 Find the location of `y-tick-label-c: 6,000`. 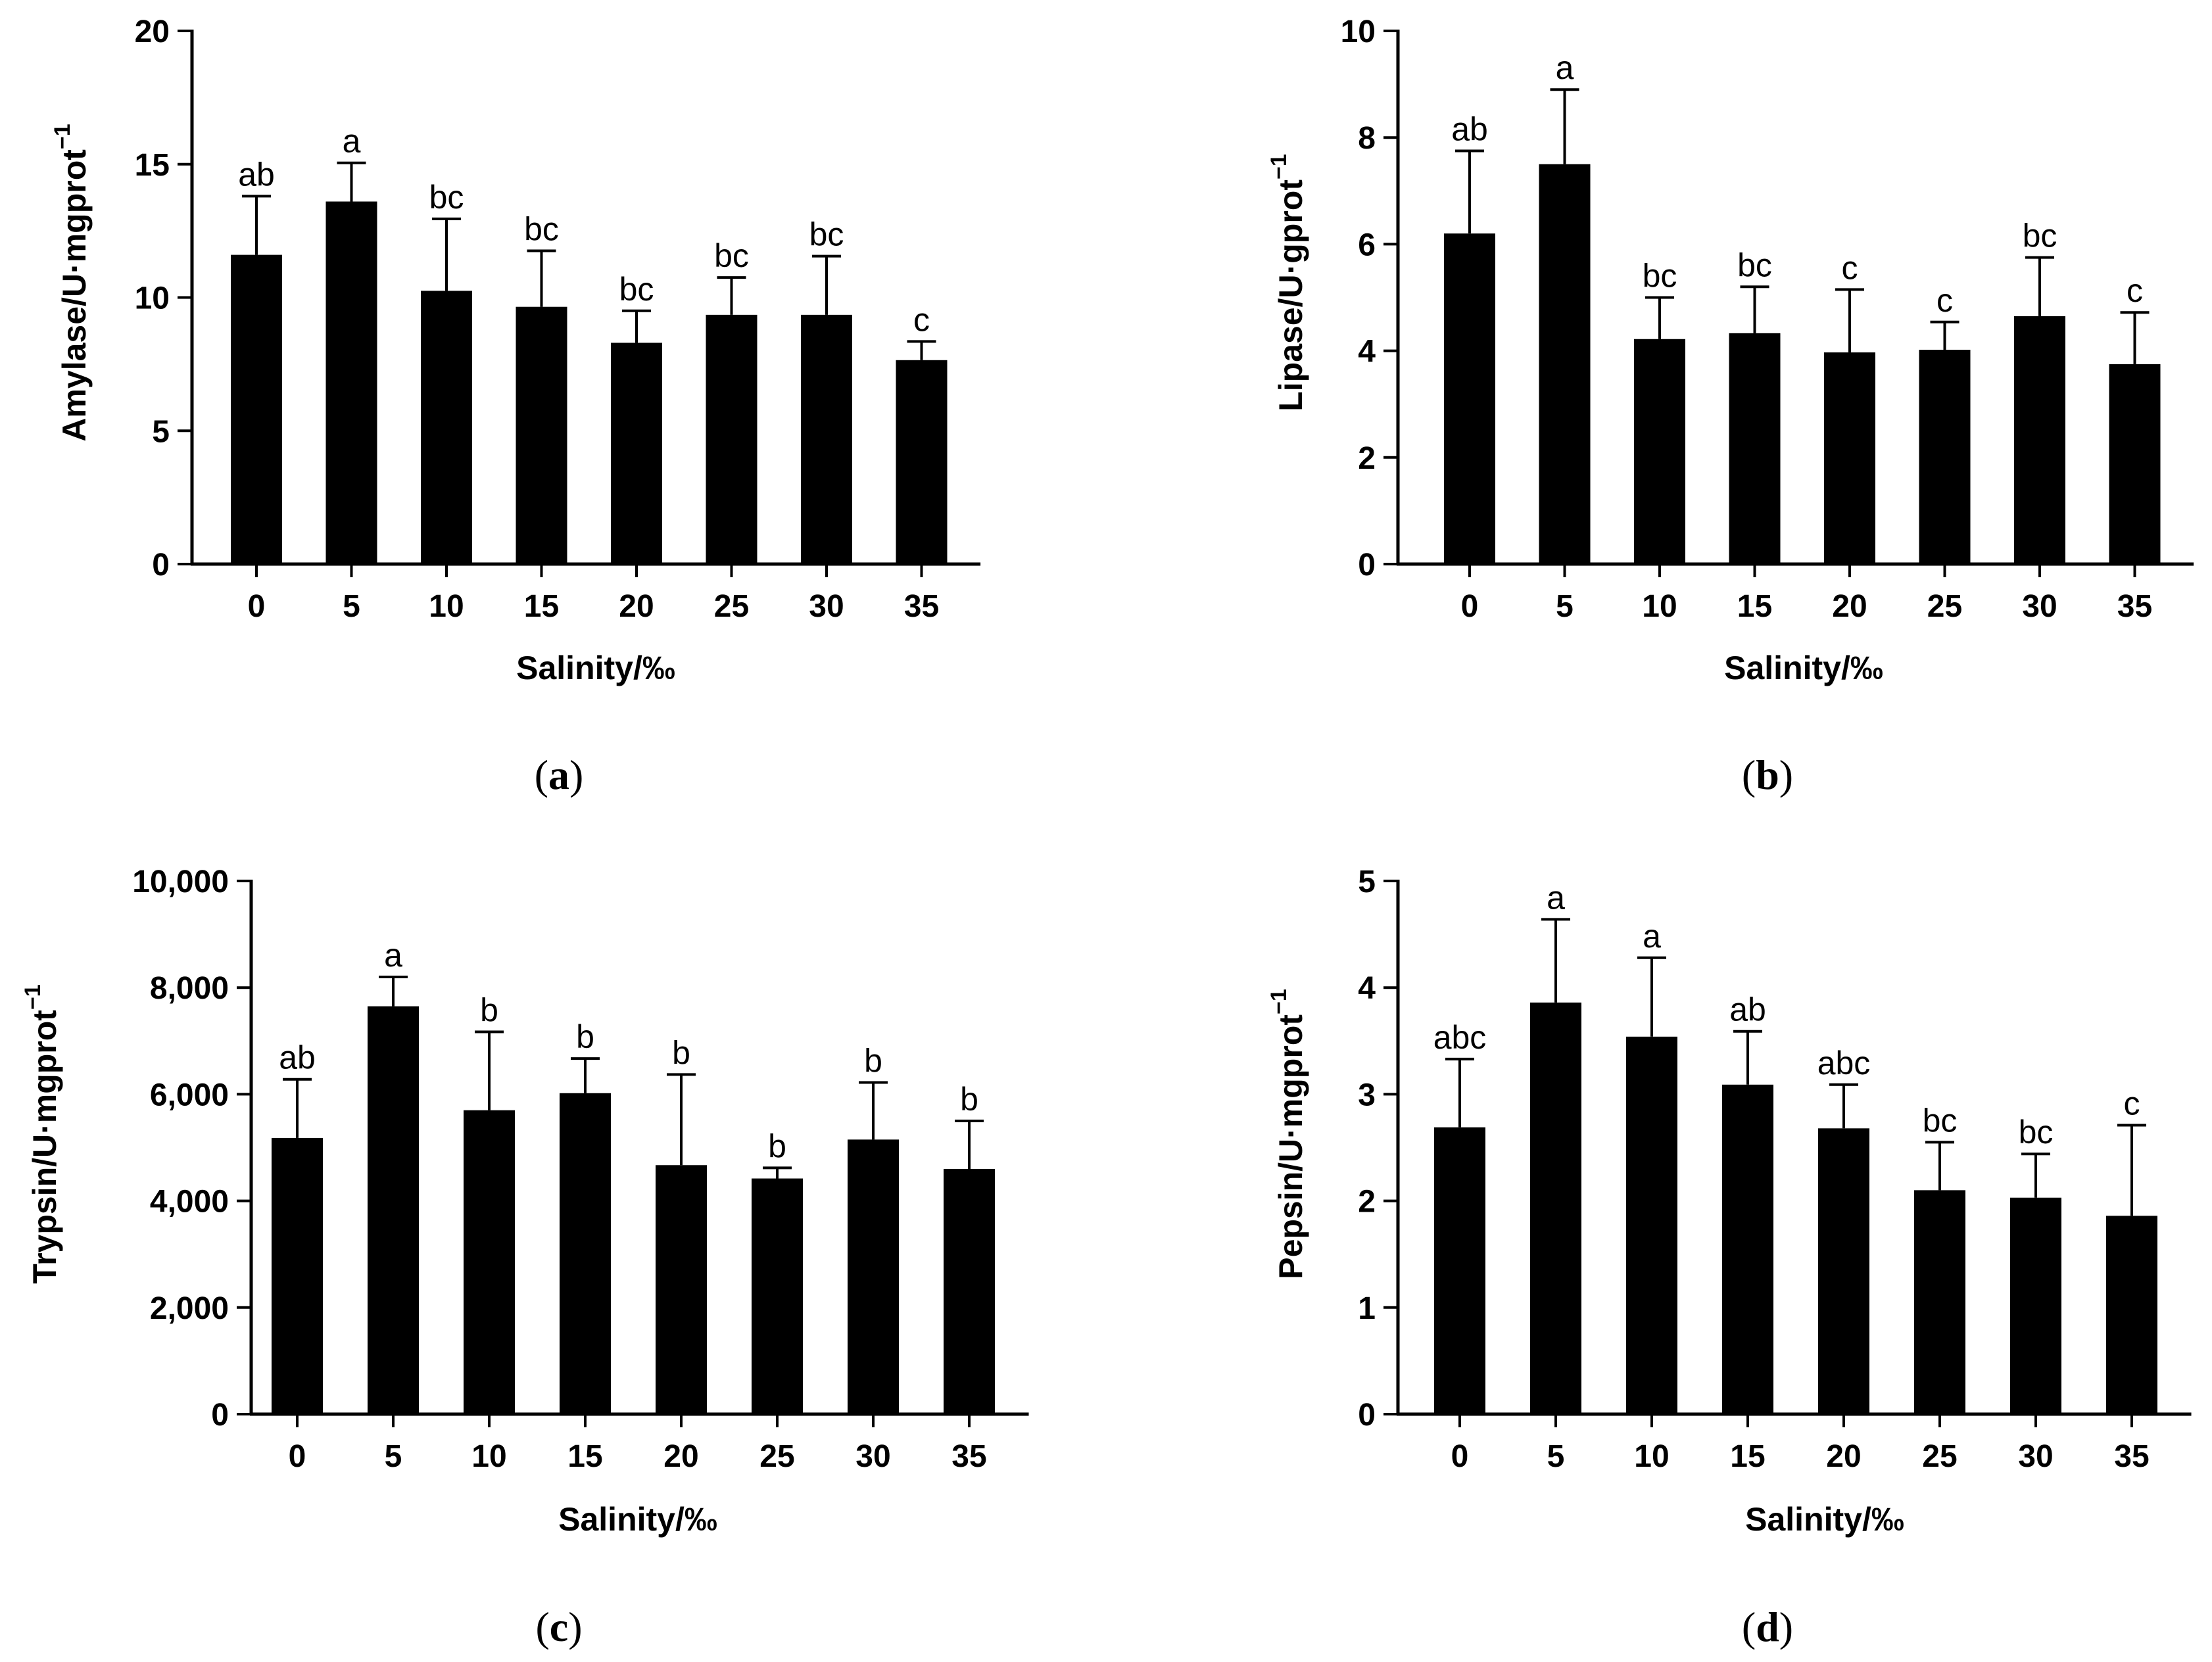

y-tick-label-c: 6,000 is located at coordinates (189, 1095).